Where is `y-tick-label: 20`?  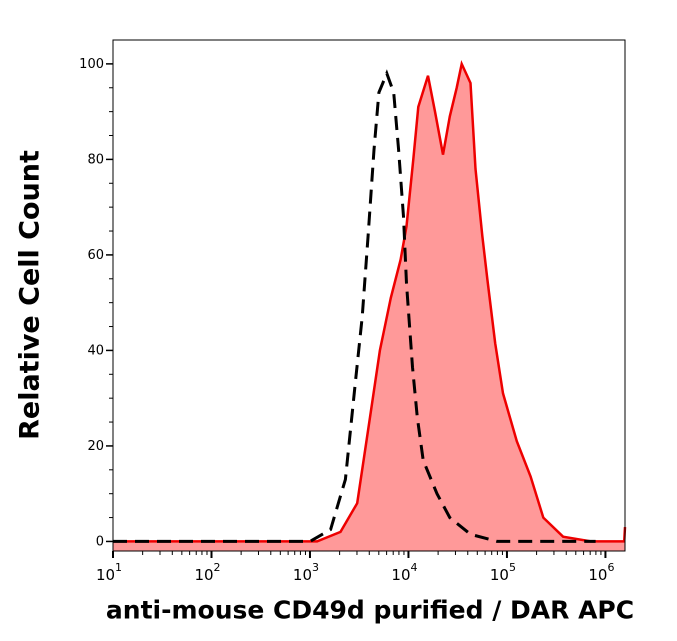 y-tick-label: 20 is located at coordinates (95, 446).